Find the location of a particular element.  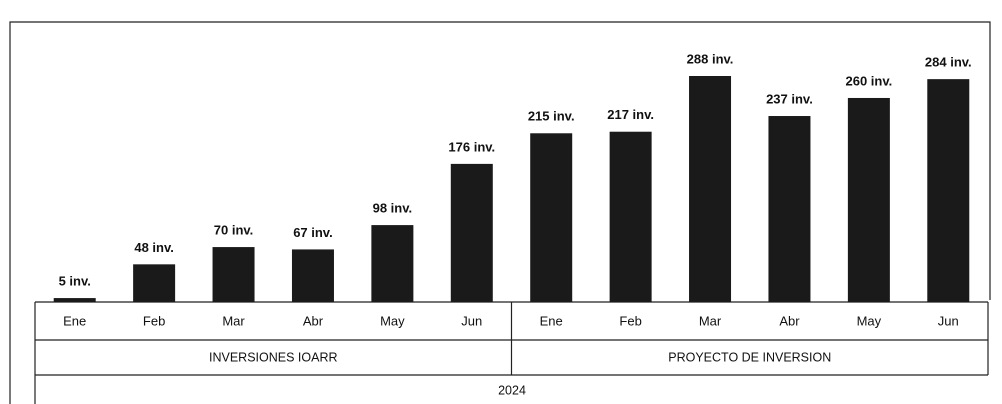

group-label: INVERSIONES IOARR is located at coordinates (273, 357).